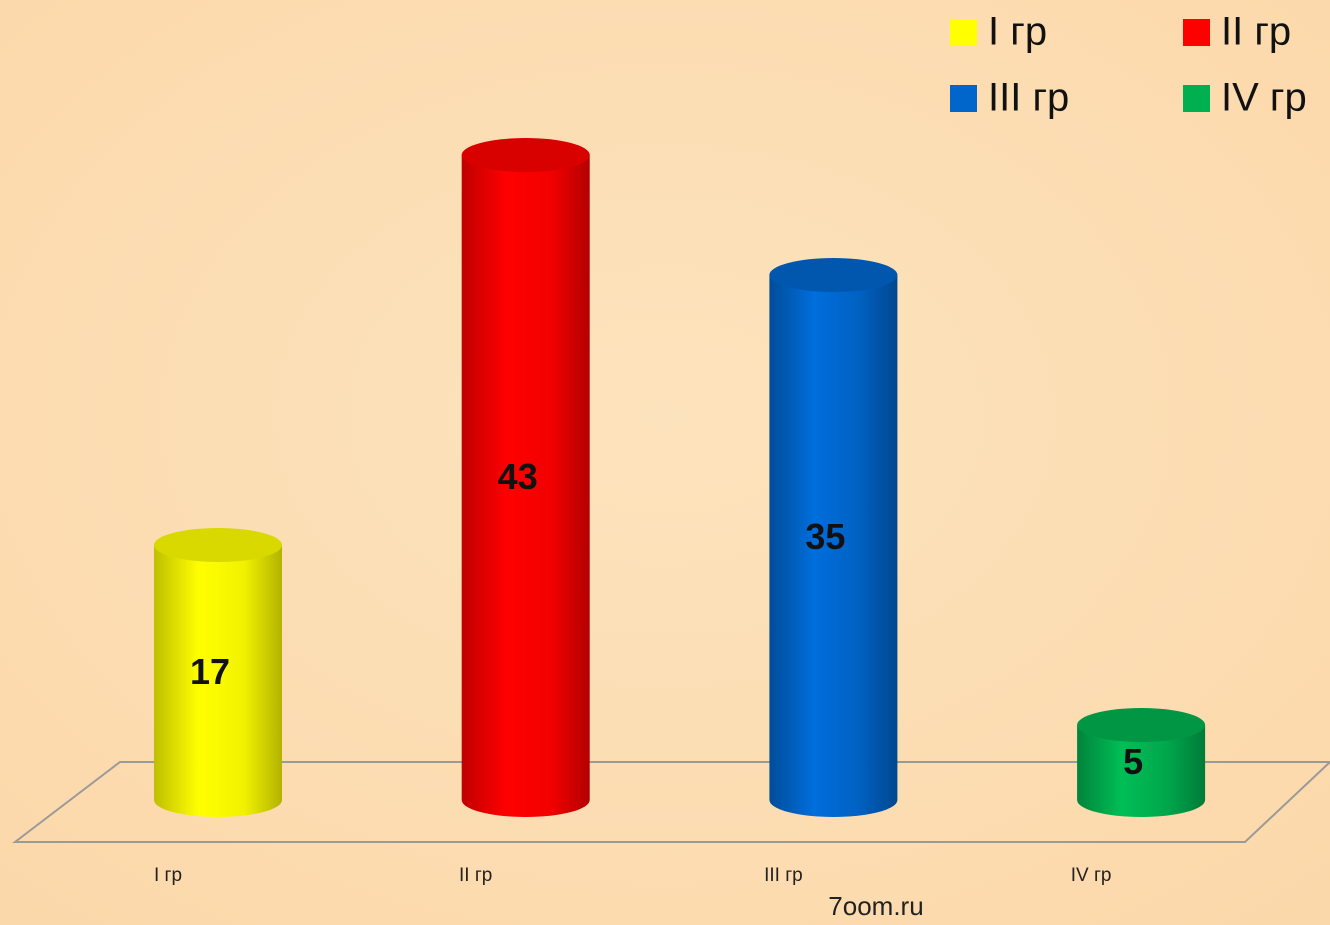 The width and height of the screenshot is (1330, 925). What do you see at coordinates (671, 802) in the screenshot?
I see `floor` at bounding box center [671, 802].